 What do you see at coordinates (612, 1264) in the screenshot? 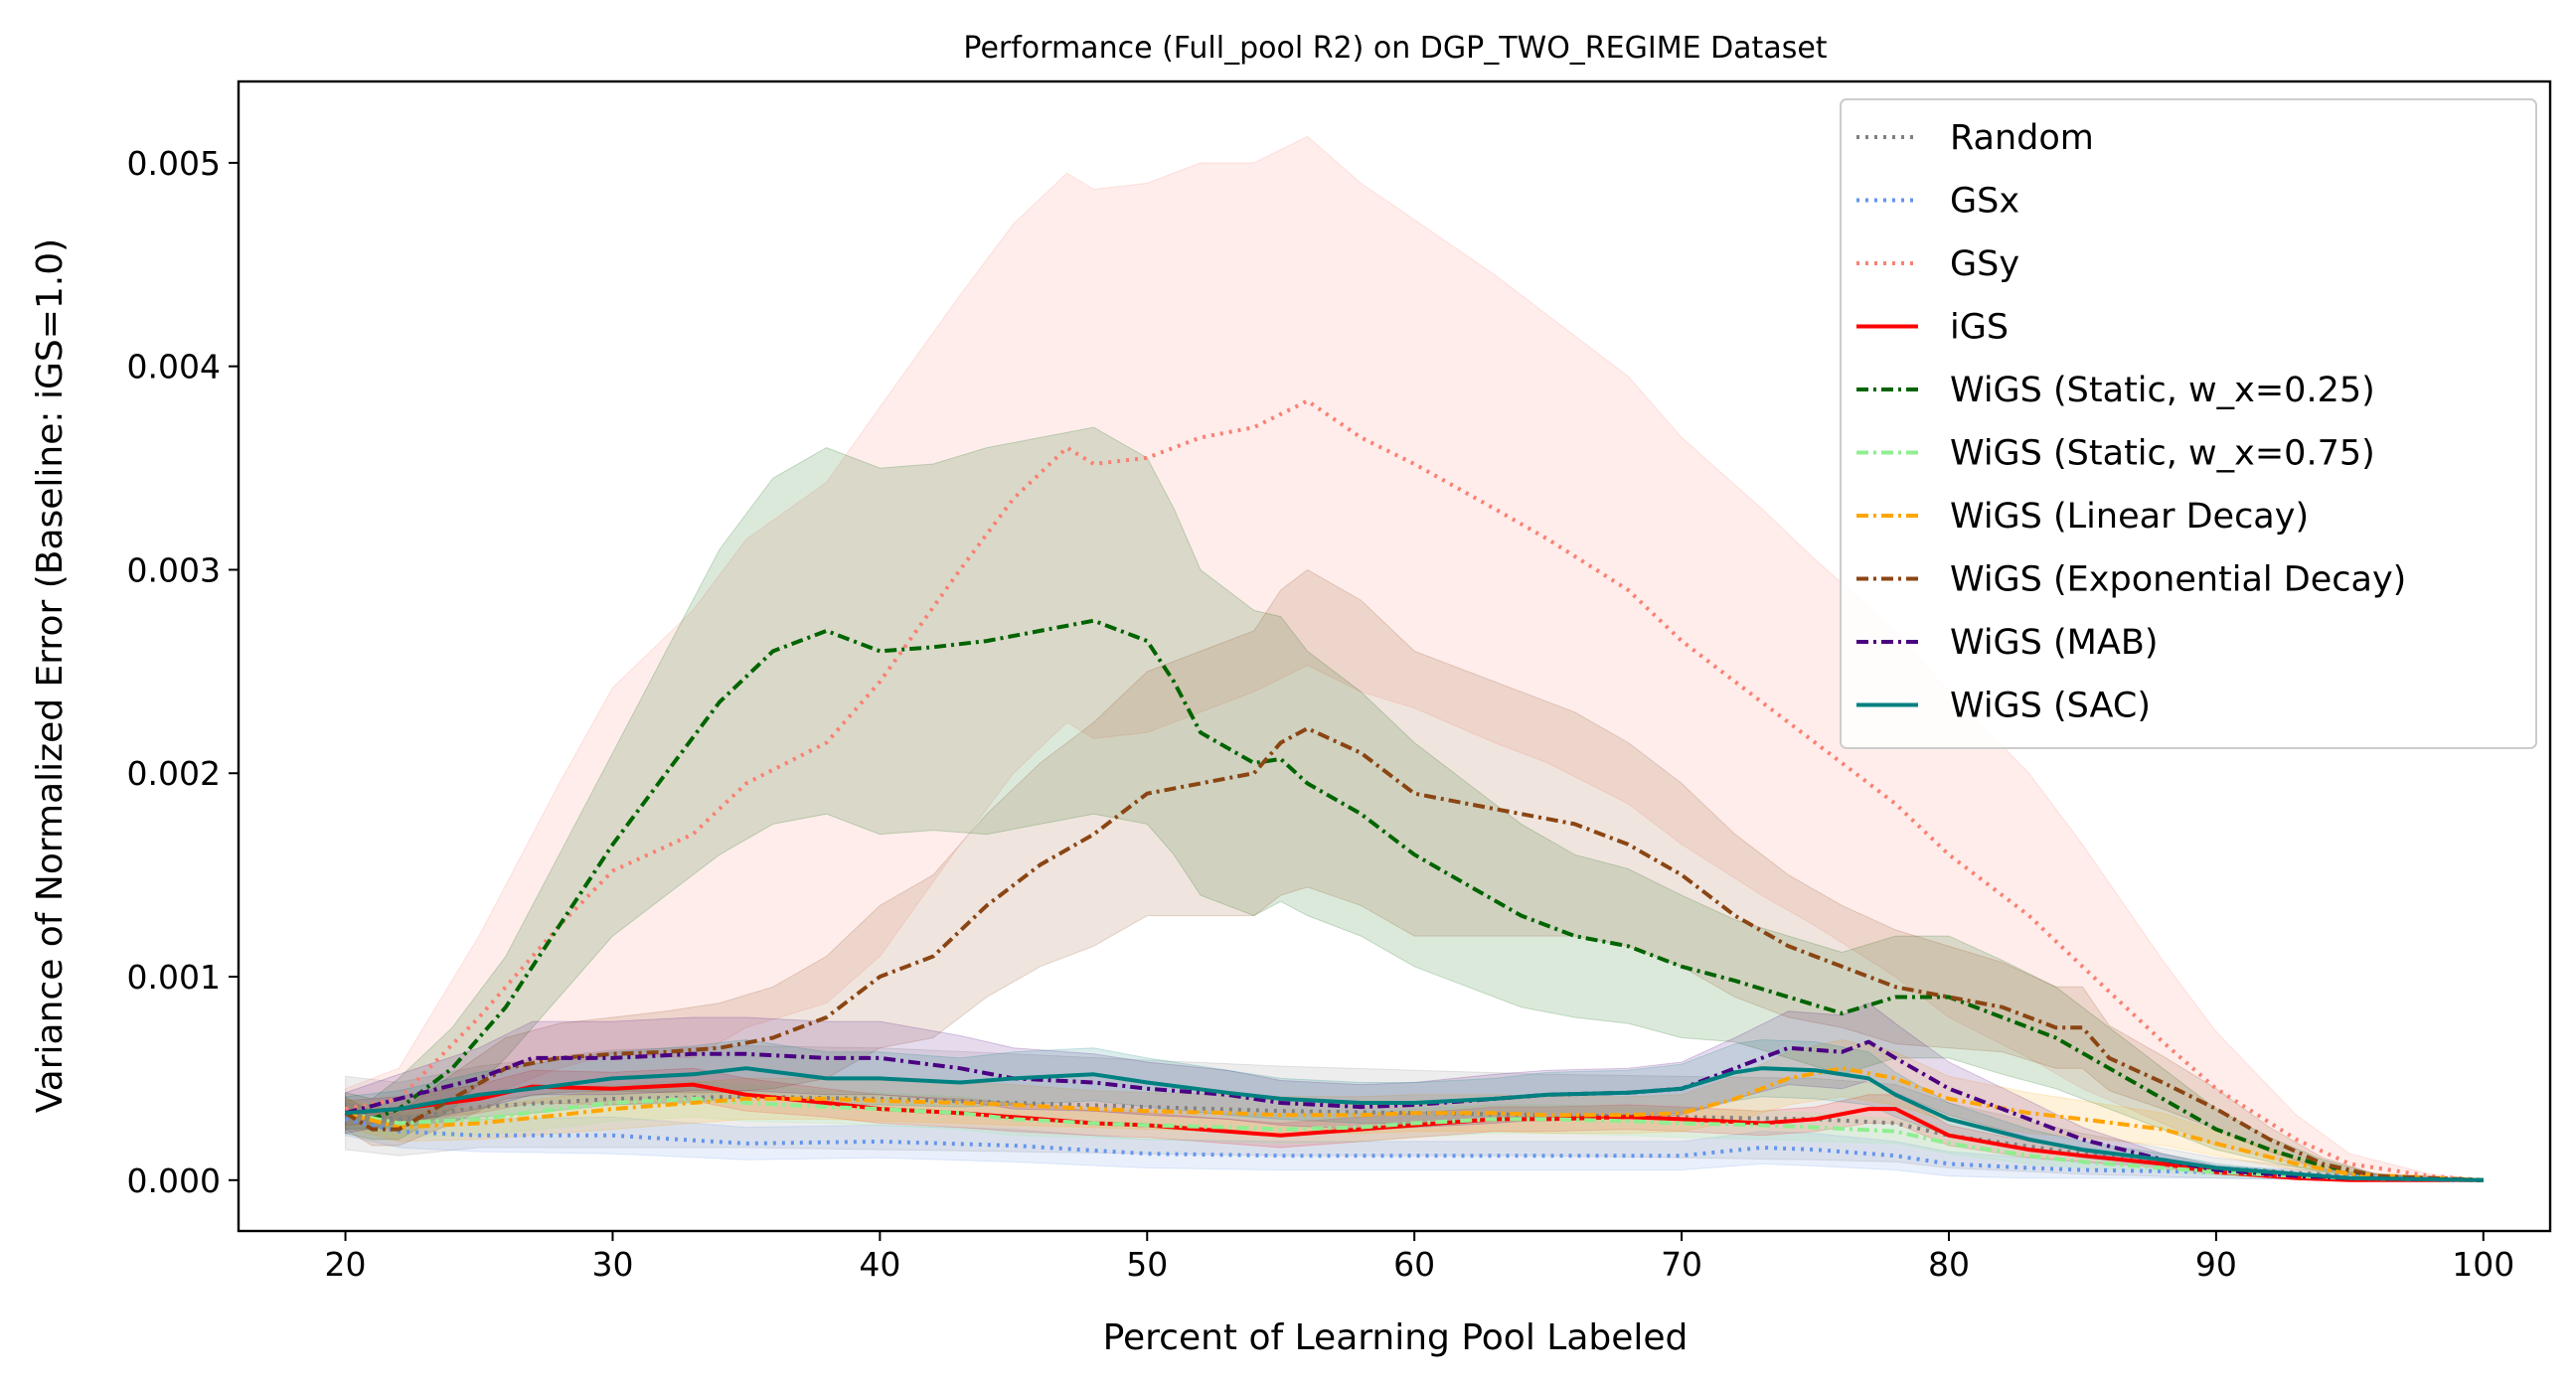
I see `x-tick-label: 30` at bounding box center [612, 1264].